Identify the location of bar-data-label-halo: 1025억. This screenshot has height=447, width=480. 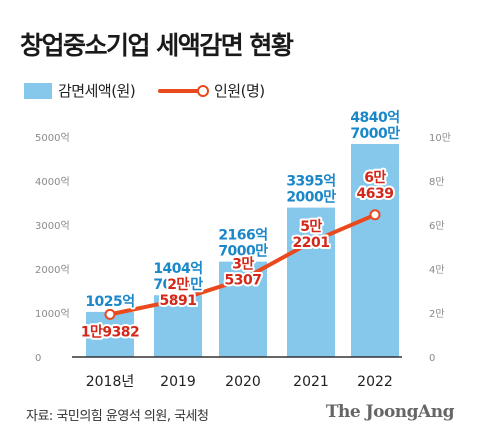
(109, 302).